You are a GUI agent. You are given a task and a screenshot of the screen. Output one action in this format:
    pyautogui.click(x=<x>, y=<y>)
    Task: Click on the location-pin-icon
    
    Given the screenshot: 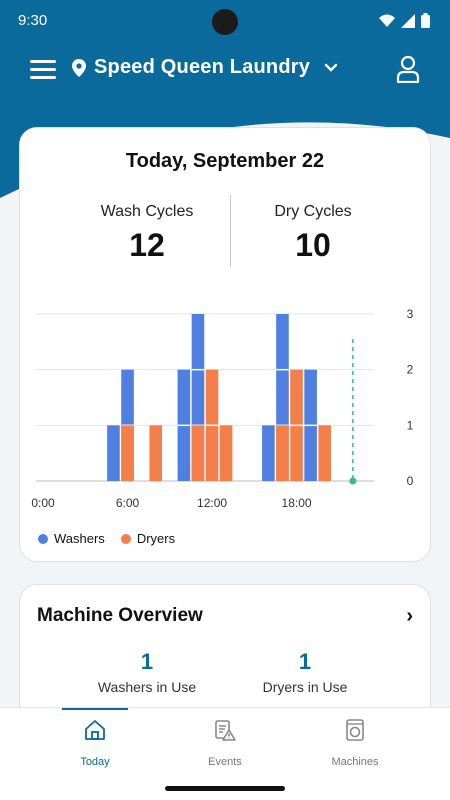 What is the action you would take?
    pyautogui.click(x=79, y=67)
    